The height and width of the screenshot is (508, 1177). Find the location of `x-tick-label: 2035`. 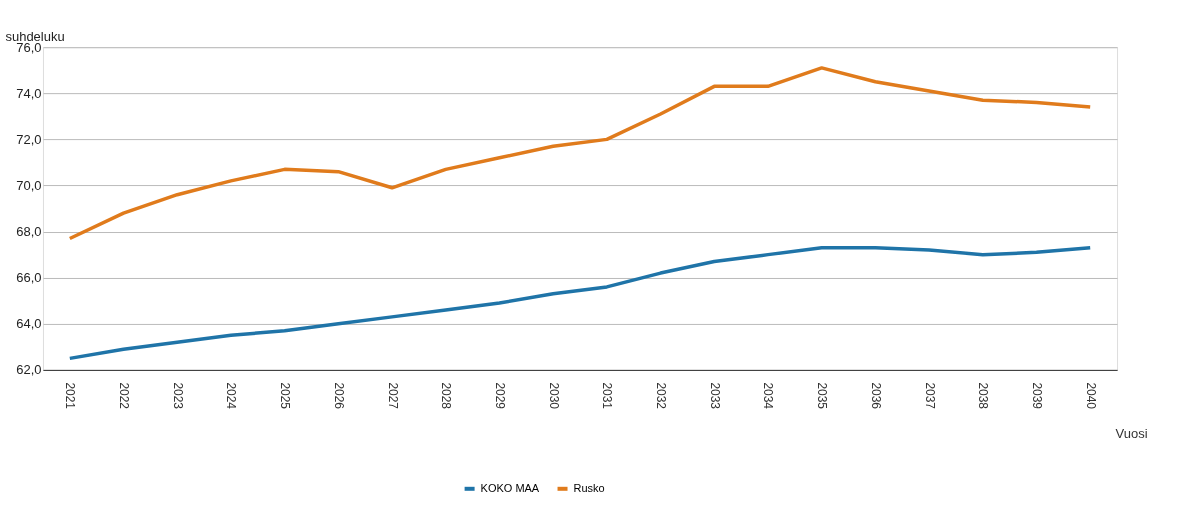

x-tick-label: 2035 is located at coordinates (822, 396).